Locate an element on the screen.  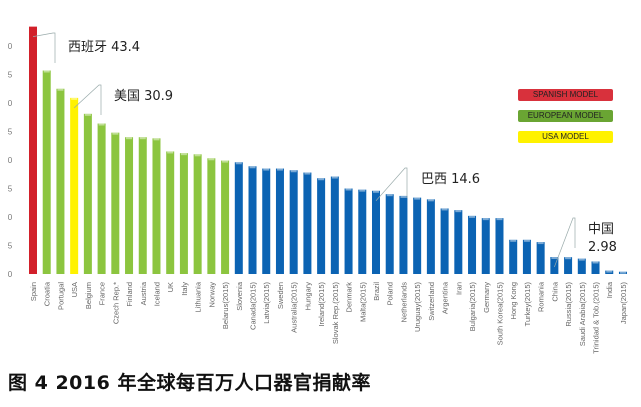
x-tick-label: Spain is located at coordinates (33, 291).